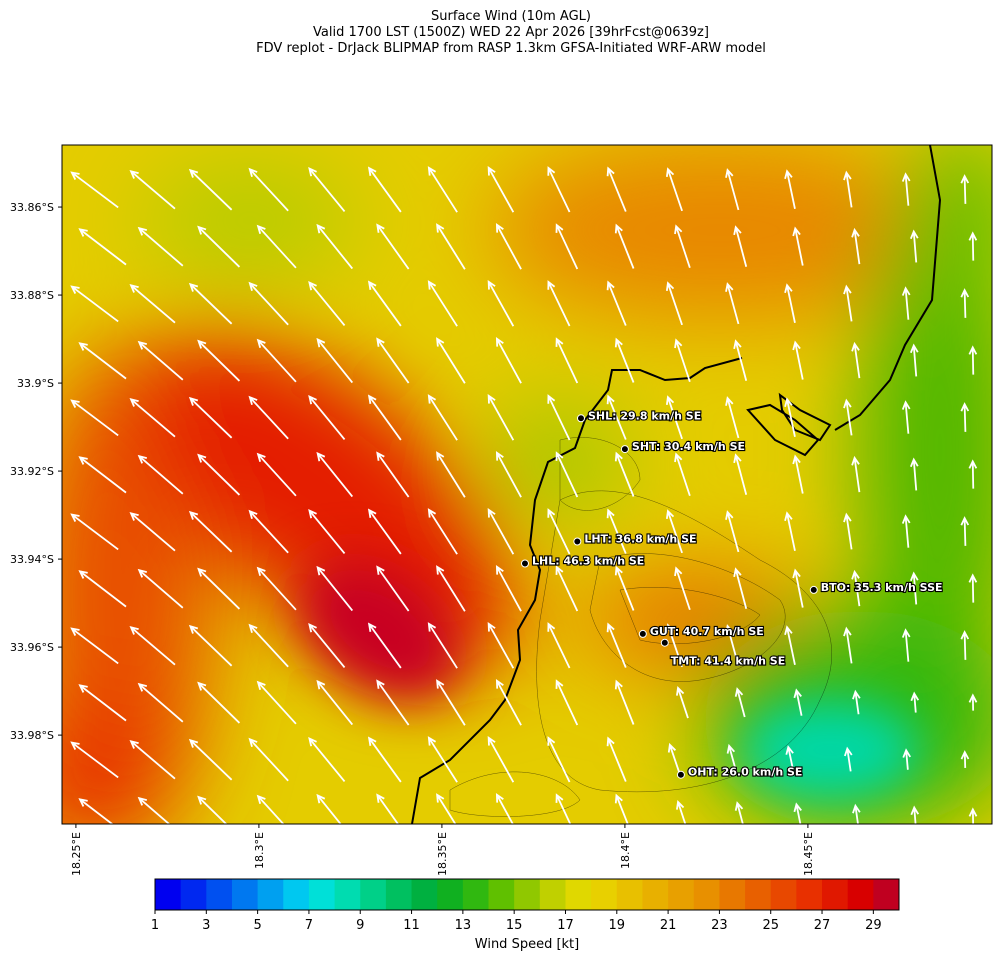  Describe the element at coordinates (76, 854) in the screenshot. I see `x-tick-label: 18.25°E` at that location.